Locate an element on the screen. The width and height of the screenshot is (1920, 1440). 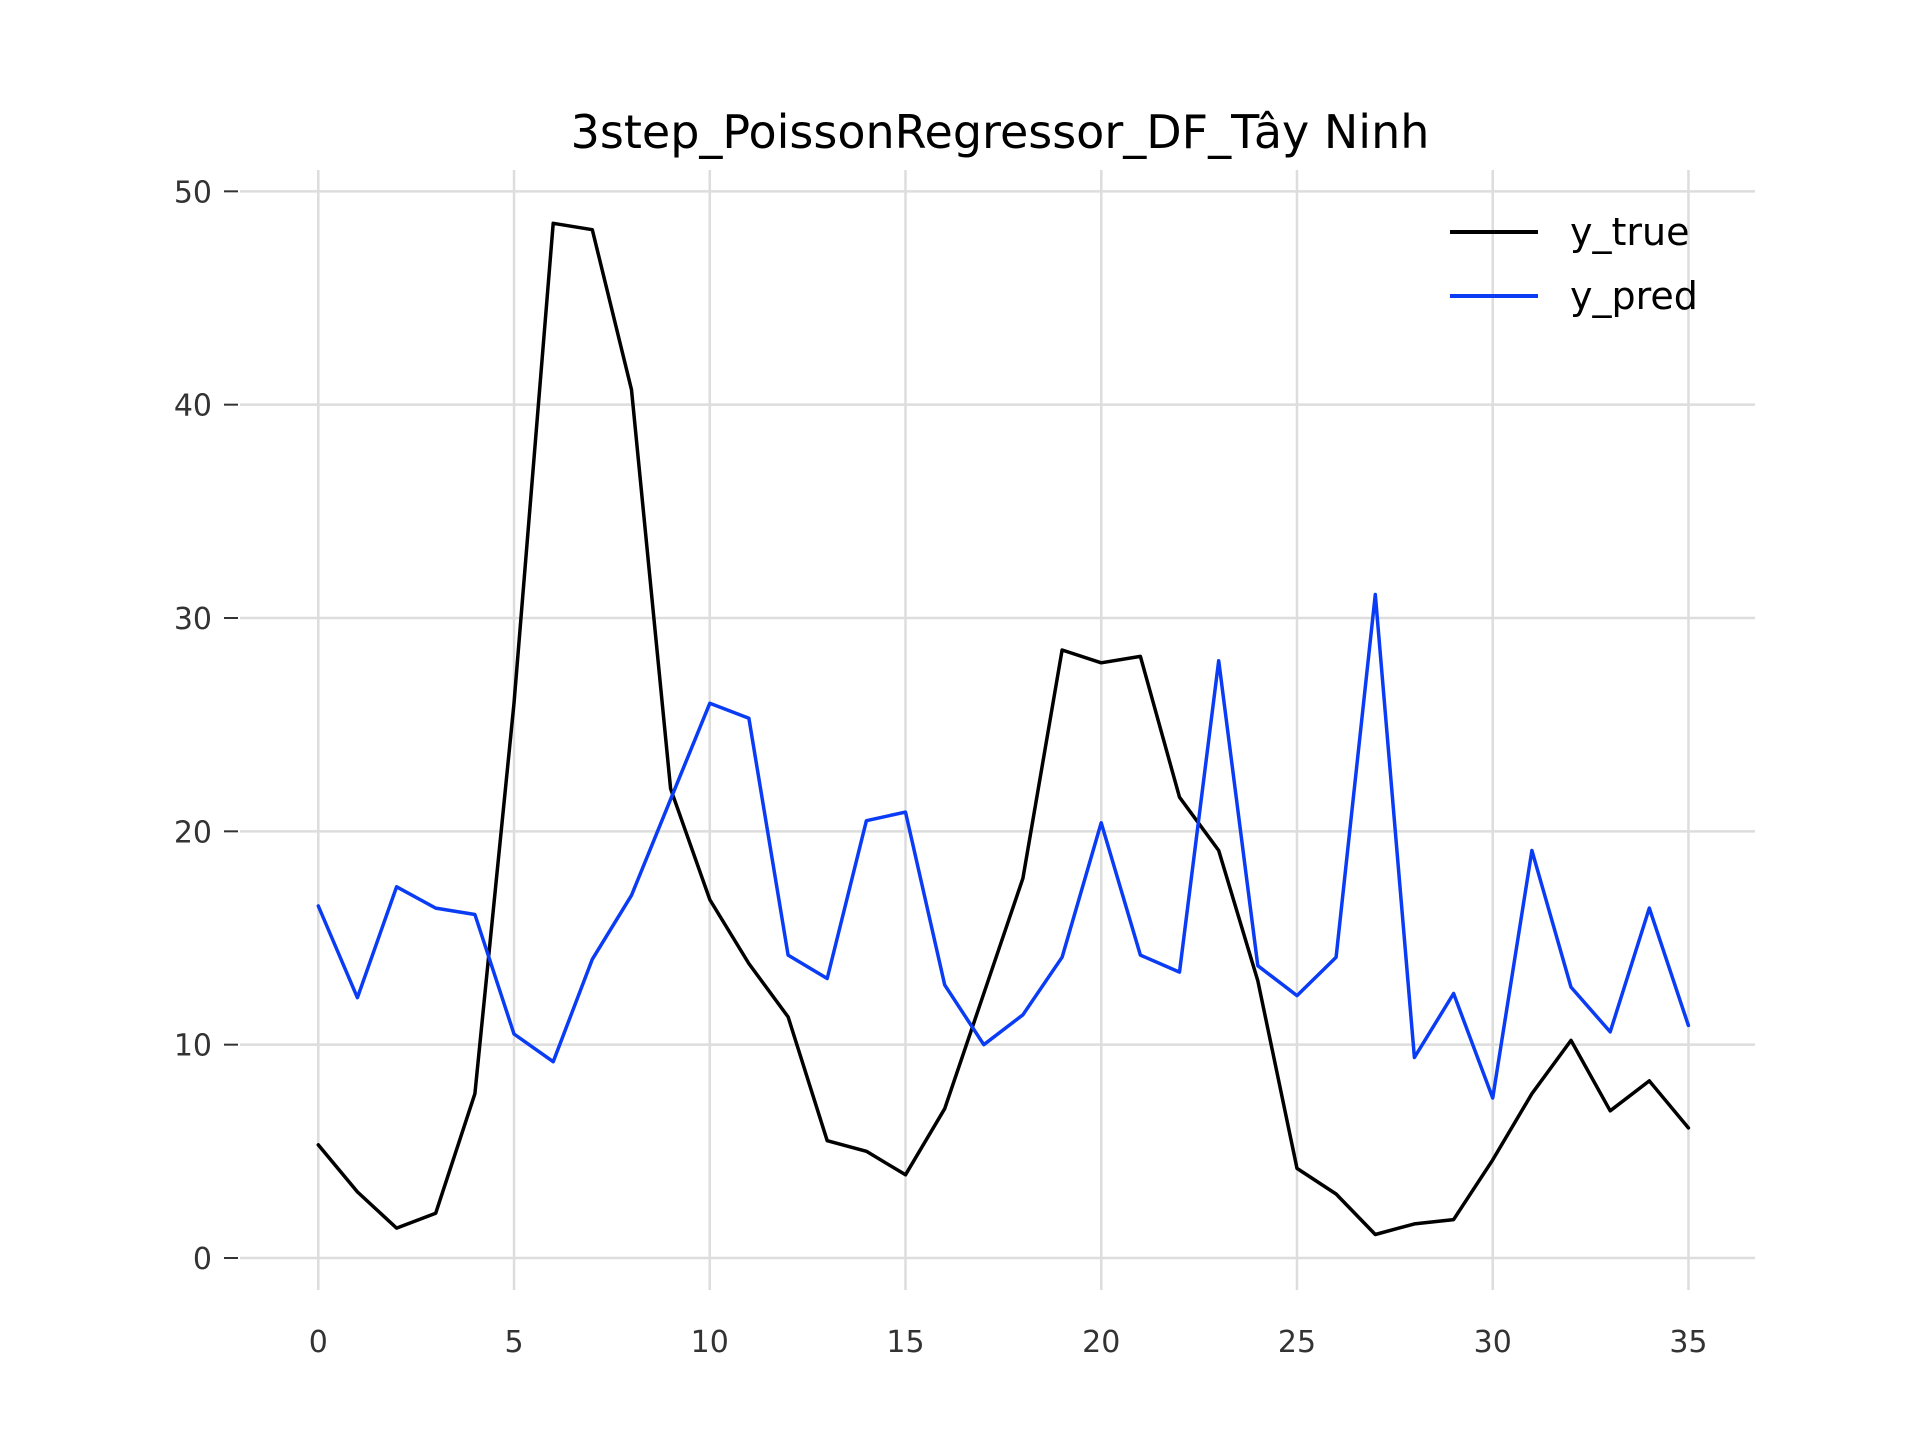
legend: y_true y_pred is located at coordinates (1574, 264).